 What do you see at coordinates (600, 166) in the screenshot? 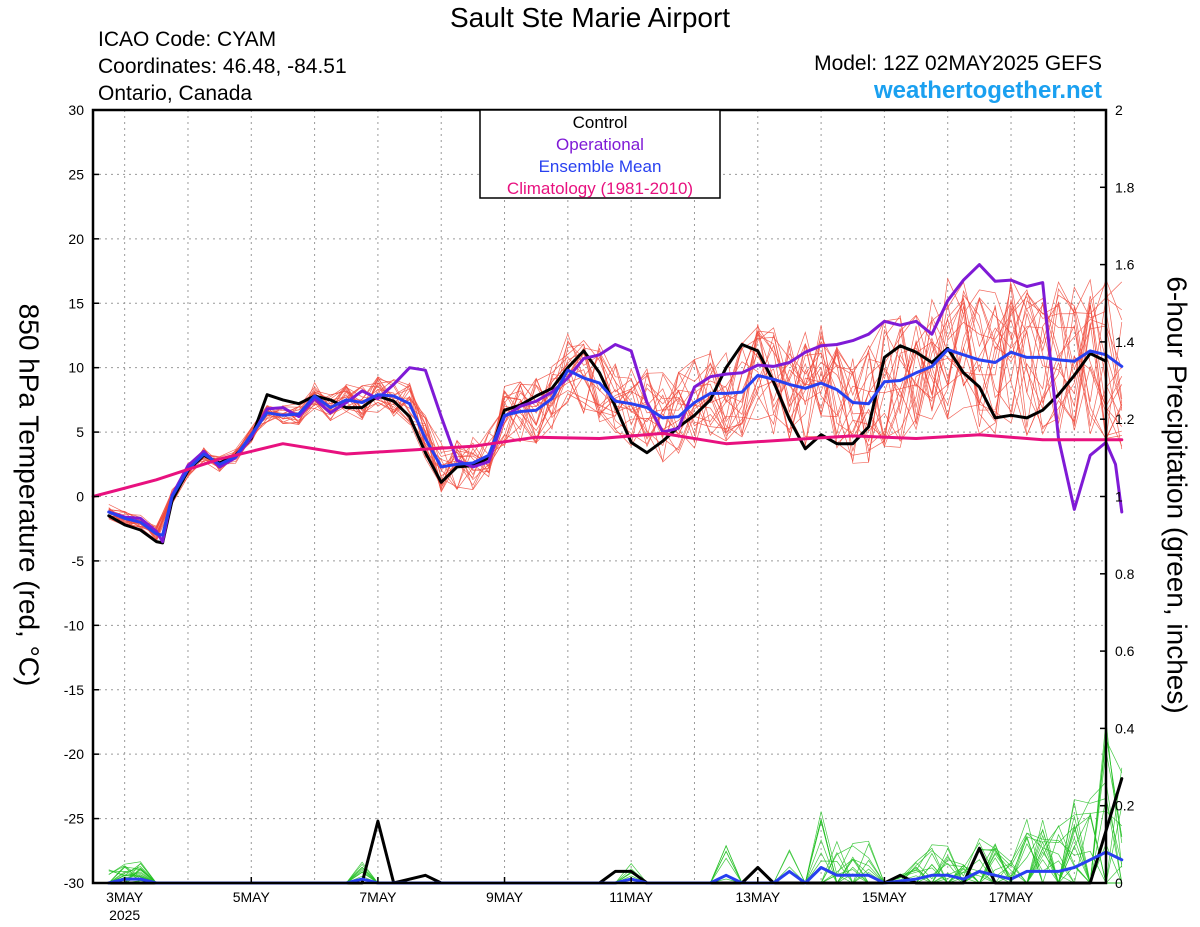
I see `legend-entry: Ensemble Mean` at bounding box center [600, 166].